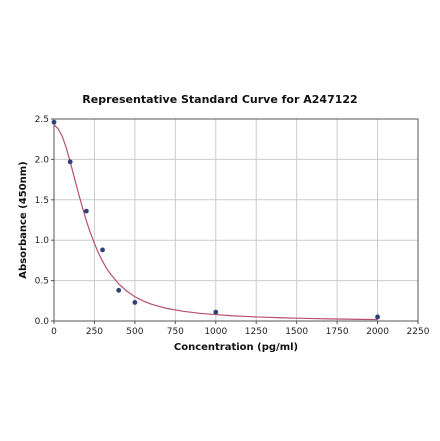 The image size is (440, 441). Describe the element at coordinates (42, 120) in the screenshot. I see `y-tick-label: 2.5` at that location.